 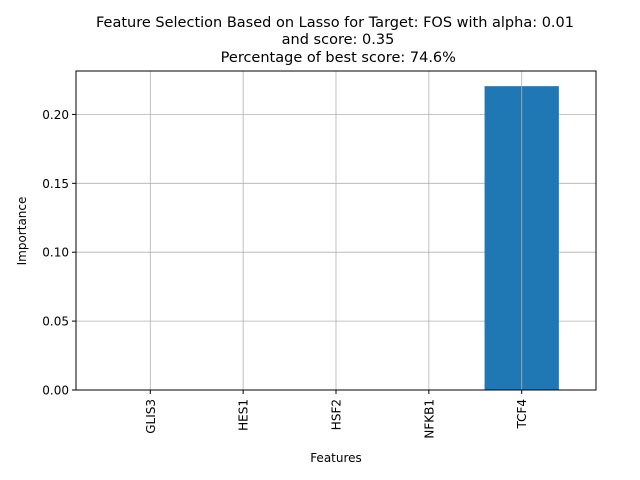 What do you see at coordinates (336, 458) in the screenshot?
I see `x-axis-label: Features` at bounding box center [336, 458].